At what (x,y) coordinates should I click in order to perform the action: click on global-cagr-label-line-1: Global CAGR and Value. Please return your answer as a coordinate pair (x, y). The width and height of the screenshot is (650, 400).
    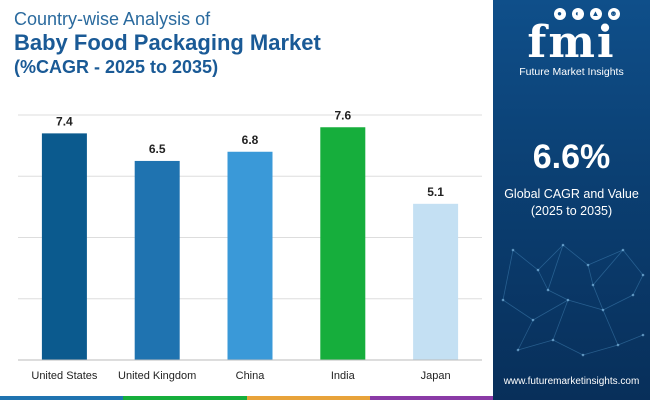
    Looking at the image, I should click on (571, 194).